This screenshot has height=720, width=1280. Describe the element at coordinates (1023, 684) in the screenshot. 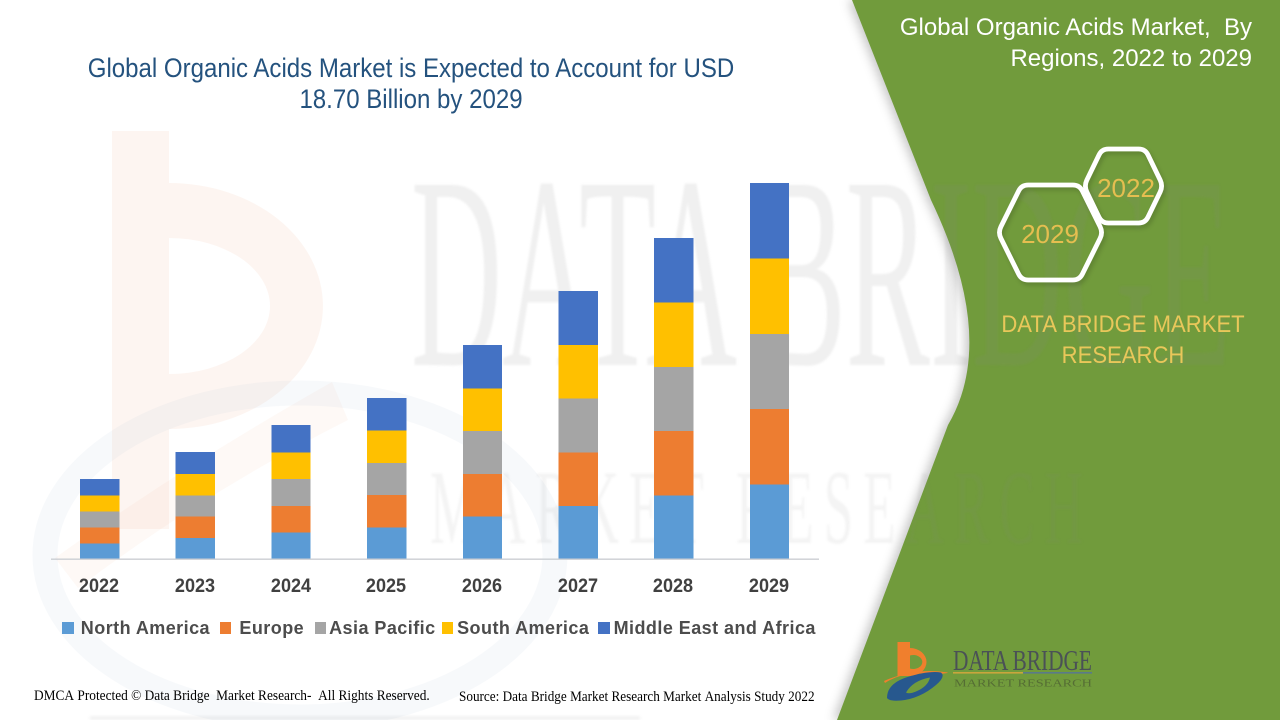

I see `svg-text: MARKET RESEARCH` at that location.